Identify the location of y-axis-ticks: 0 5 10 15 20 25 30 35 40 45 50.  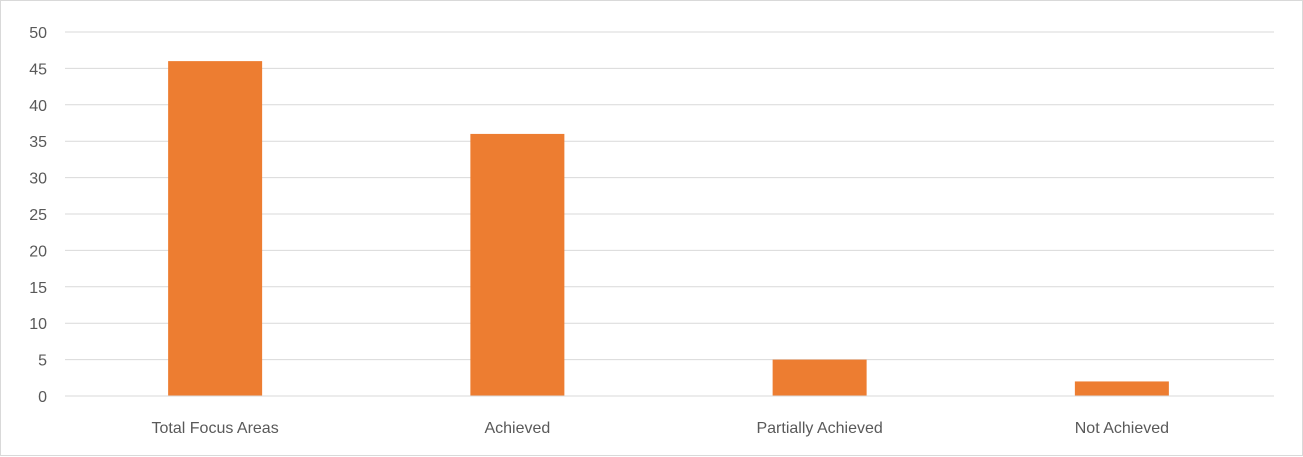
(38, 215).